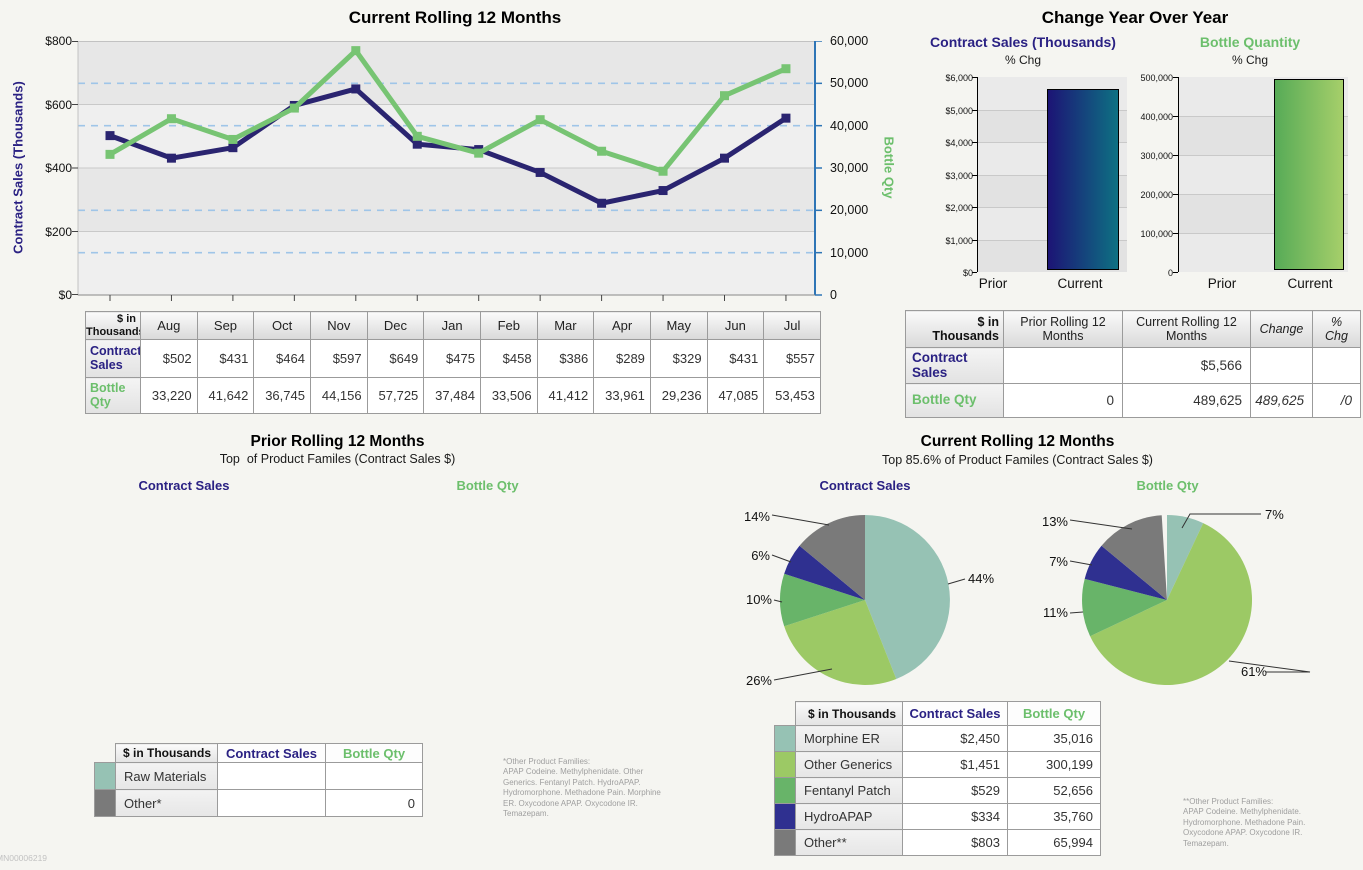  What do you see at coordinates (1134, 557) in the screenshot?
I see `pie-slice-other-` at bounding box center [1134, 557].